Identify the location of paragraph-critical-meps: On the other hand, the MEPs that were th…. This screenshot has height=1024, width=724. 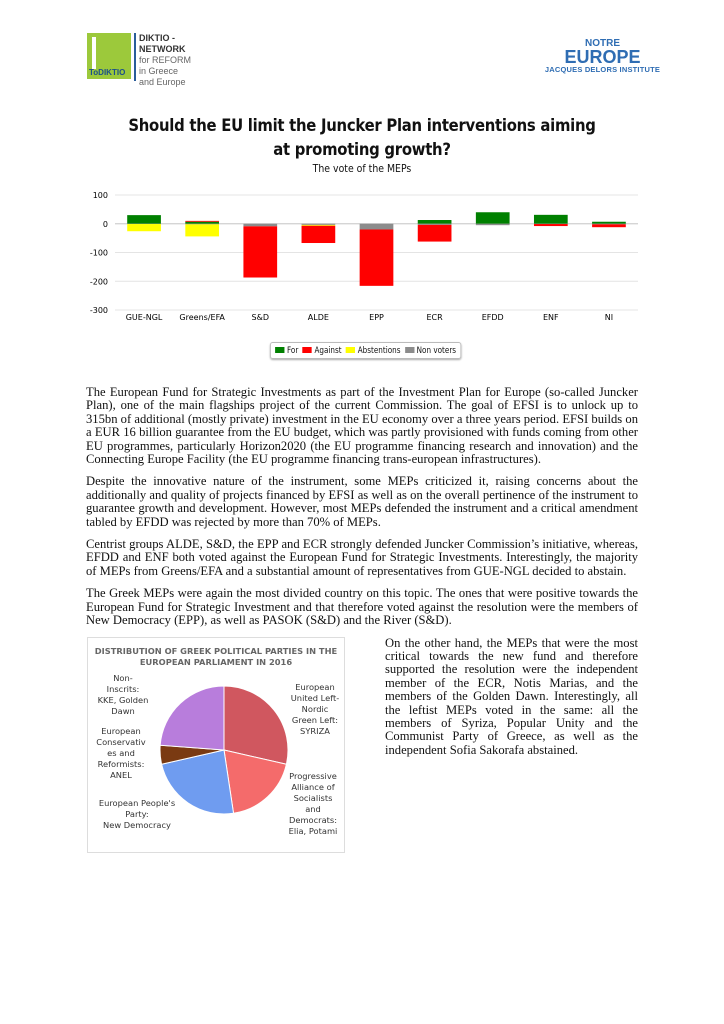
(511, 696).